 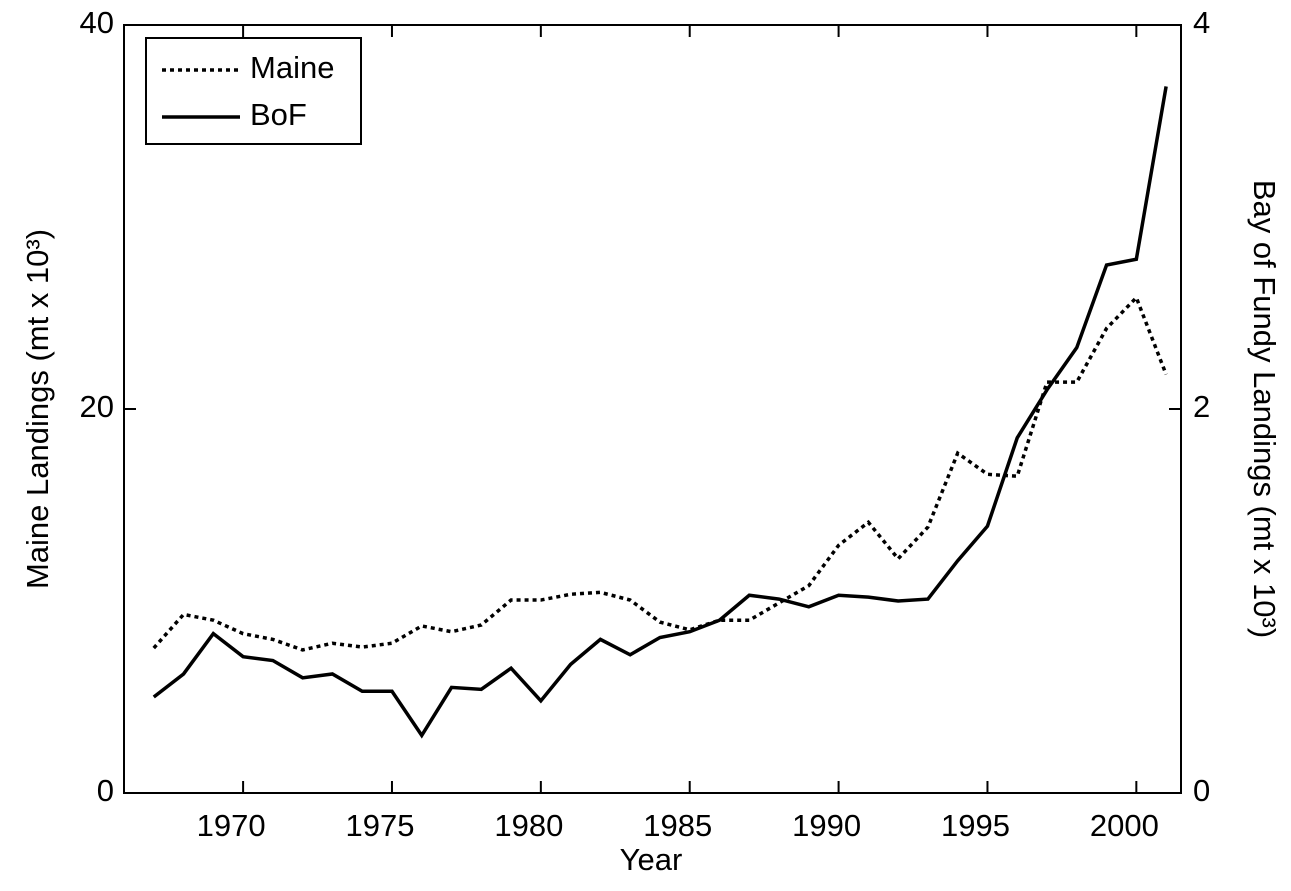 What do you see at coordinates (1201, 790) in the screenshot?
I see `y2-tick-label: 0` at bounding box center [1201, 790].